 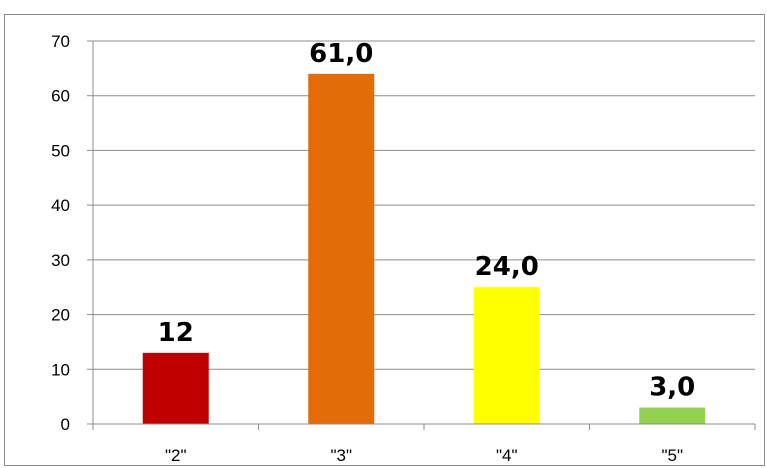 I want to click on x-axis-ticks: "2" "3" "4" "5", so click(x=424, y=455).